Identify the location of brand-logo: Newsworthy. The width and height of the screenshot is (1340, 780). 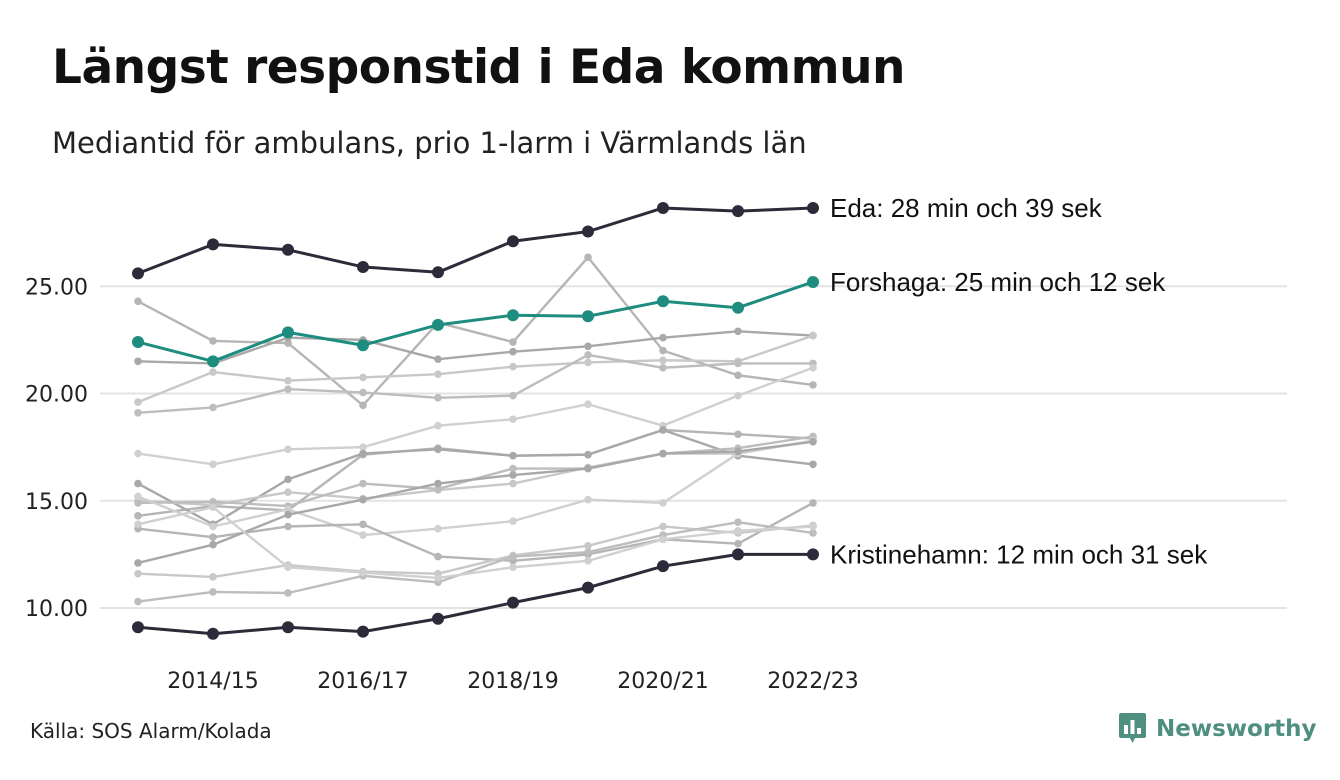
(1217, 728).